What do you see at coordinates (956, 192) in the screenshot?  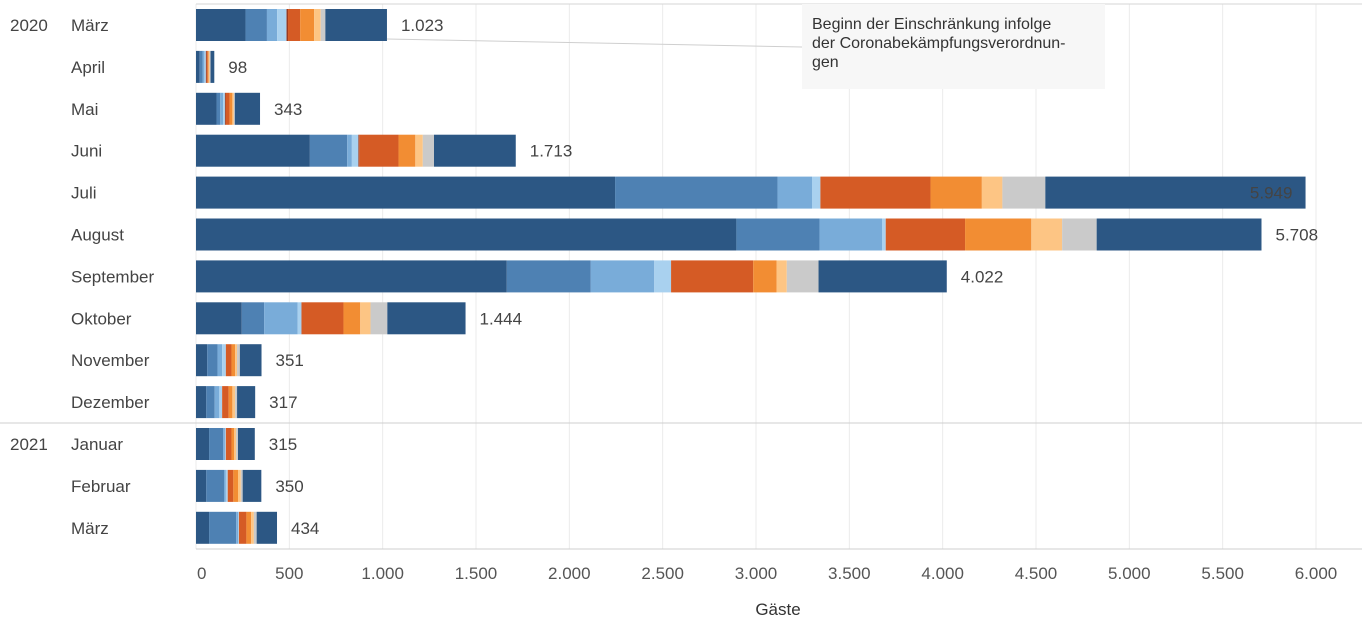 I see `bar-segment-r4-s6` at bounding box center [956, 192].